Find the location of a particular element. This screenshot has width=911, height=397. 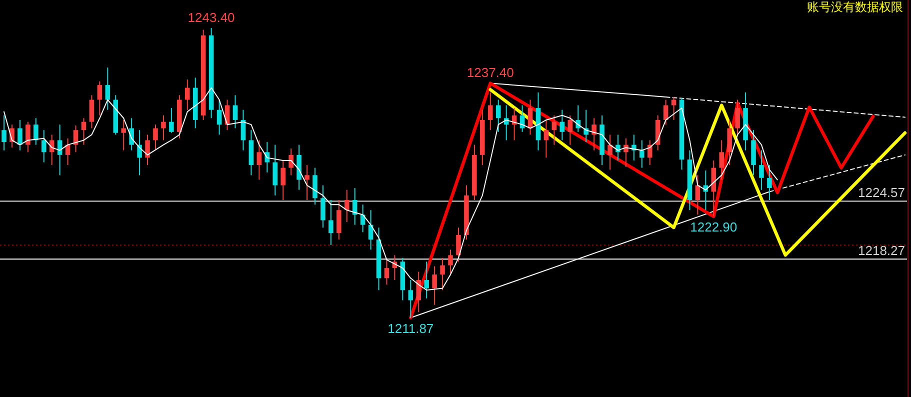

annotation: 1237.40 is located at coordinates (490, 72).